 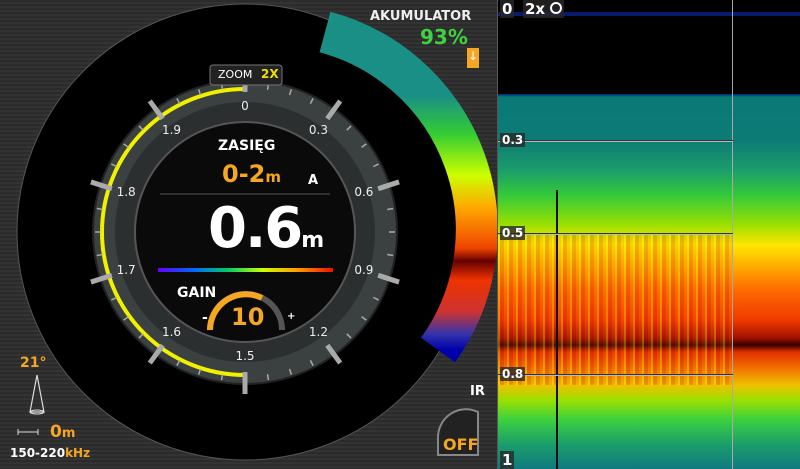 What do you see at coordinates (33, 363) in the screenshot?
I see `beam-angle: 21°` at bounding box center [33, 363].